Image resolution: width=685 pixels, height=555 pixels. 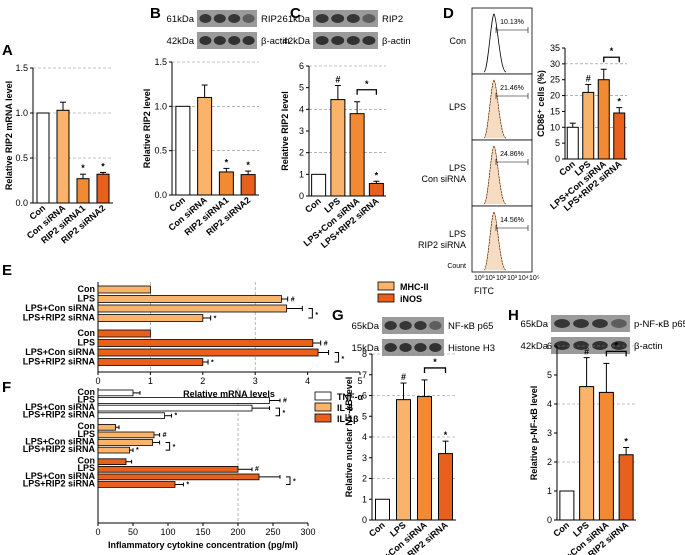 What do you see at coordinates (555, 111) in the screenshot?
I see `y-tick-label: 15` at bounding box center [555, 111].